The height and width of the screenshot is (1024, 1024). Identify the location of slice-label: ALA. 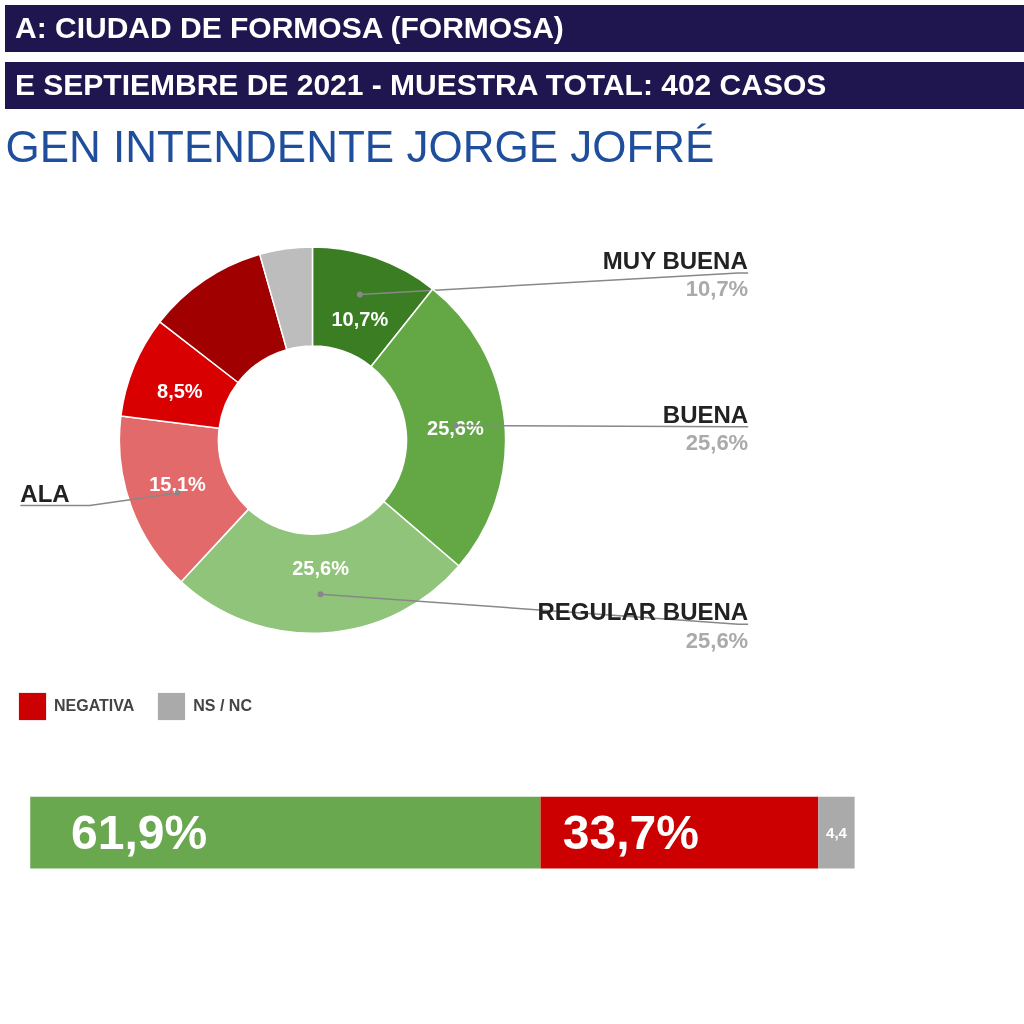
(45, 493).